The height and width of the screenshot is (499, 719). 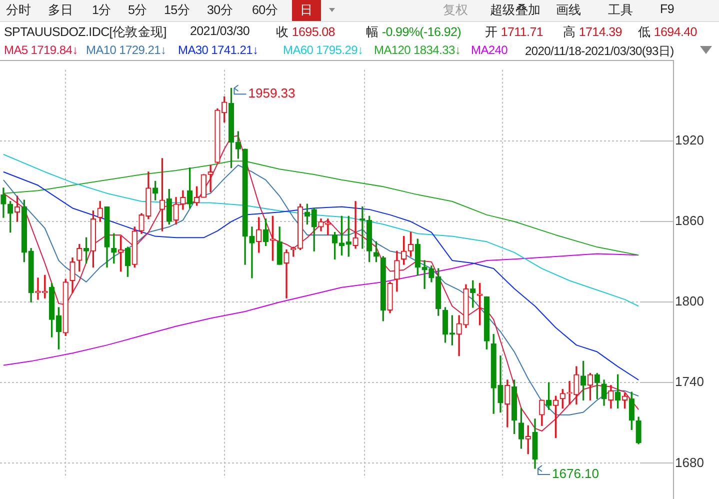 I want to click on text: 15分, so click(x=177, y=10).